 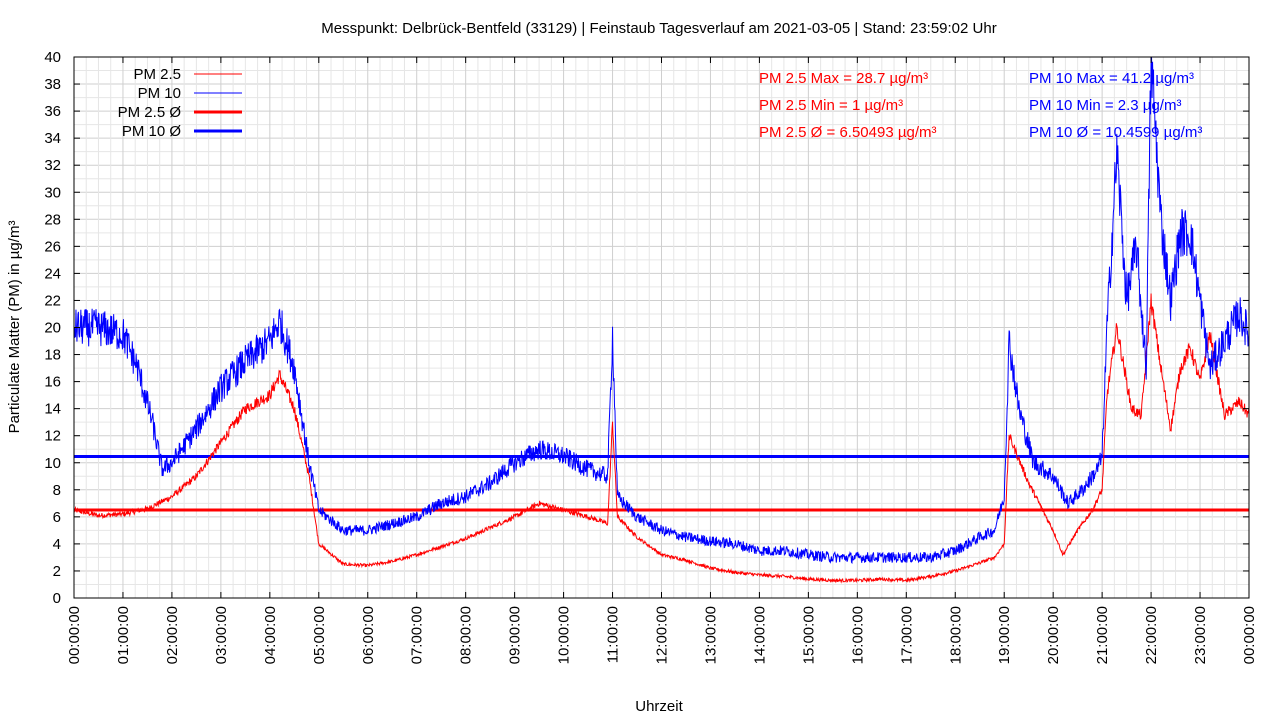 I want to click on y-tick-label: 14, so click(x=52, y=409).